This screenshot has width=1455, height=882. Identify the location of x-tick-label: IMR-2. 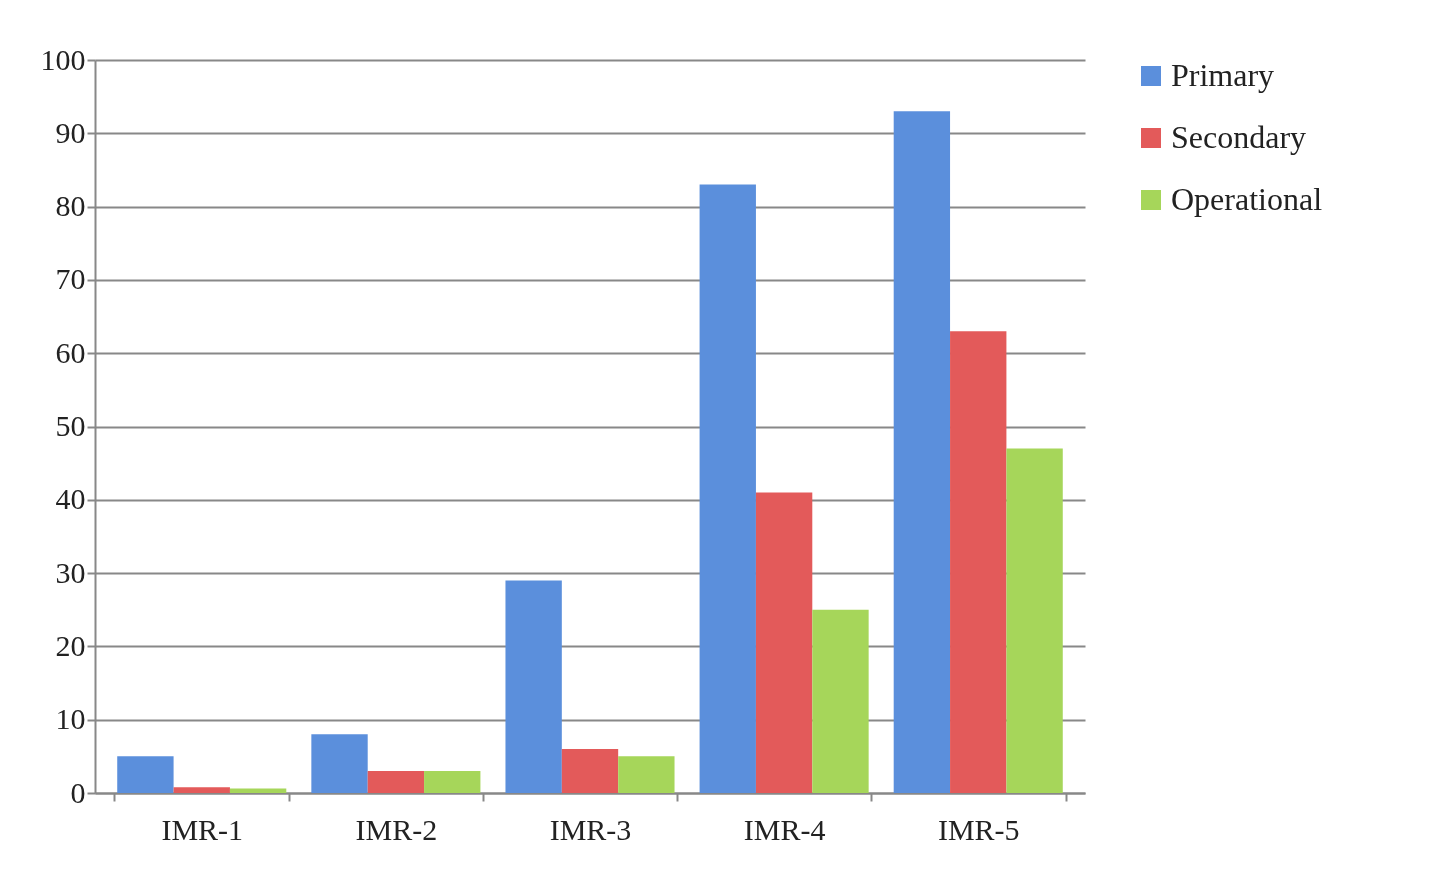
(396, 829).